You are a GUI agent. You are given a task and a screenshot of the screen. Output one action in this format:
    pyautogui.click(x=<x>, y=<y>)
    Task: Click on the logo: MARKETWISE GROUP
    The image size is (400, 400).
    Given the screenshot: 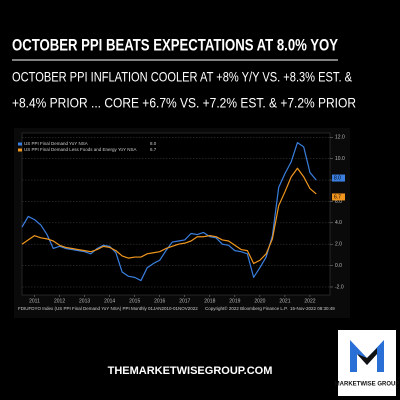 What is the action you would take?
    pyautogui.click(x=367, y=363)
    